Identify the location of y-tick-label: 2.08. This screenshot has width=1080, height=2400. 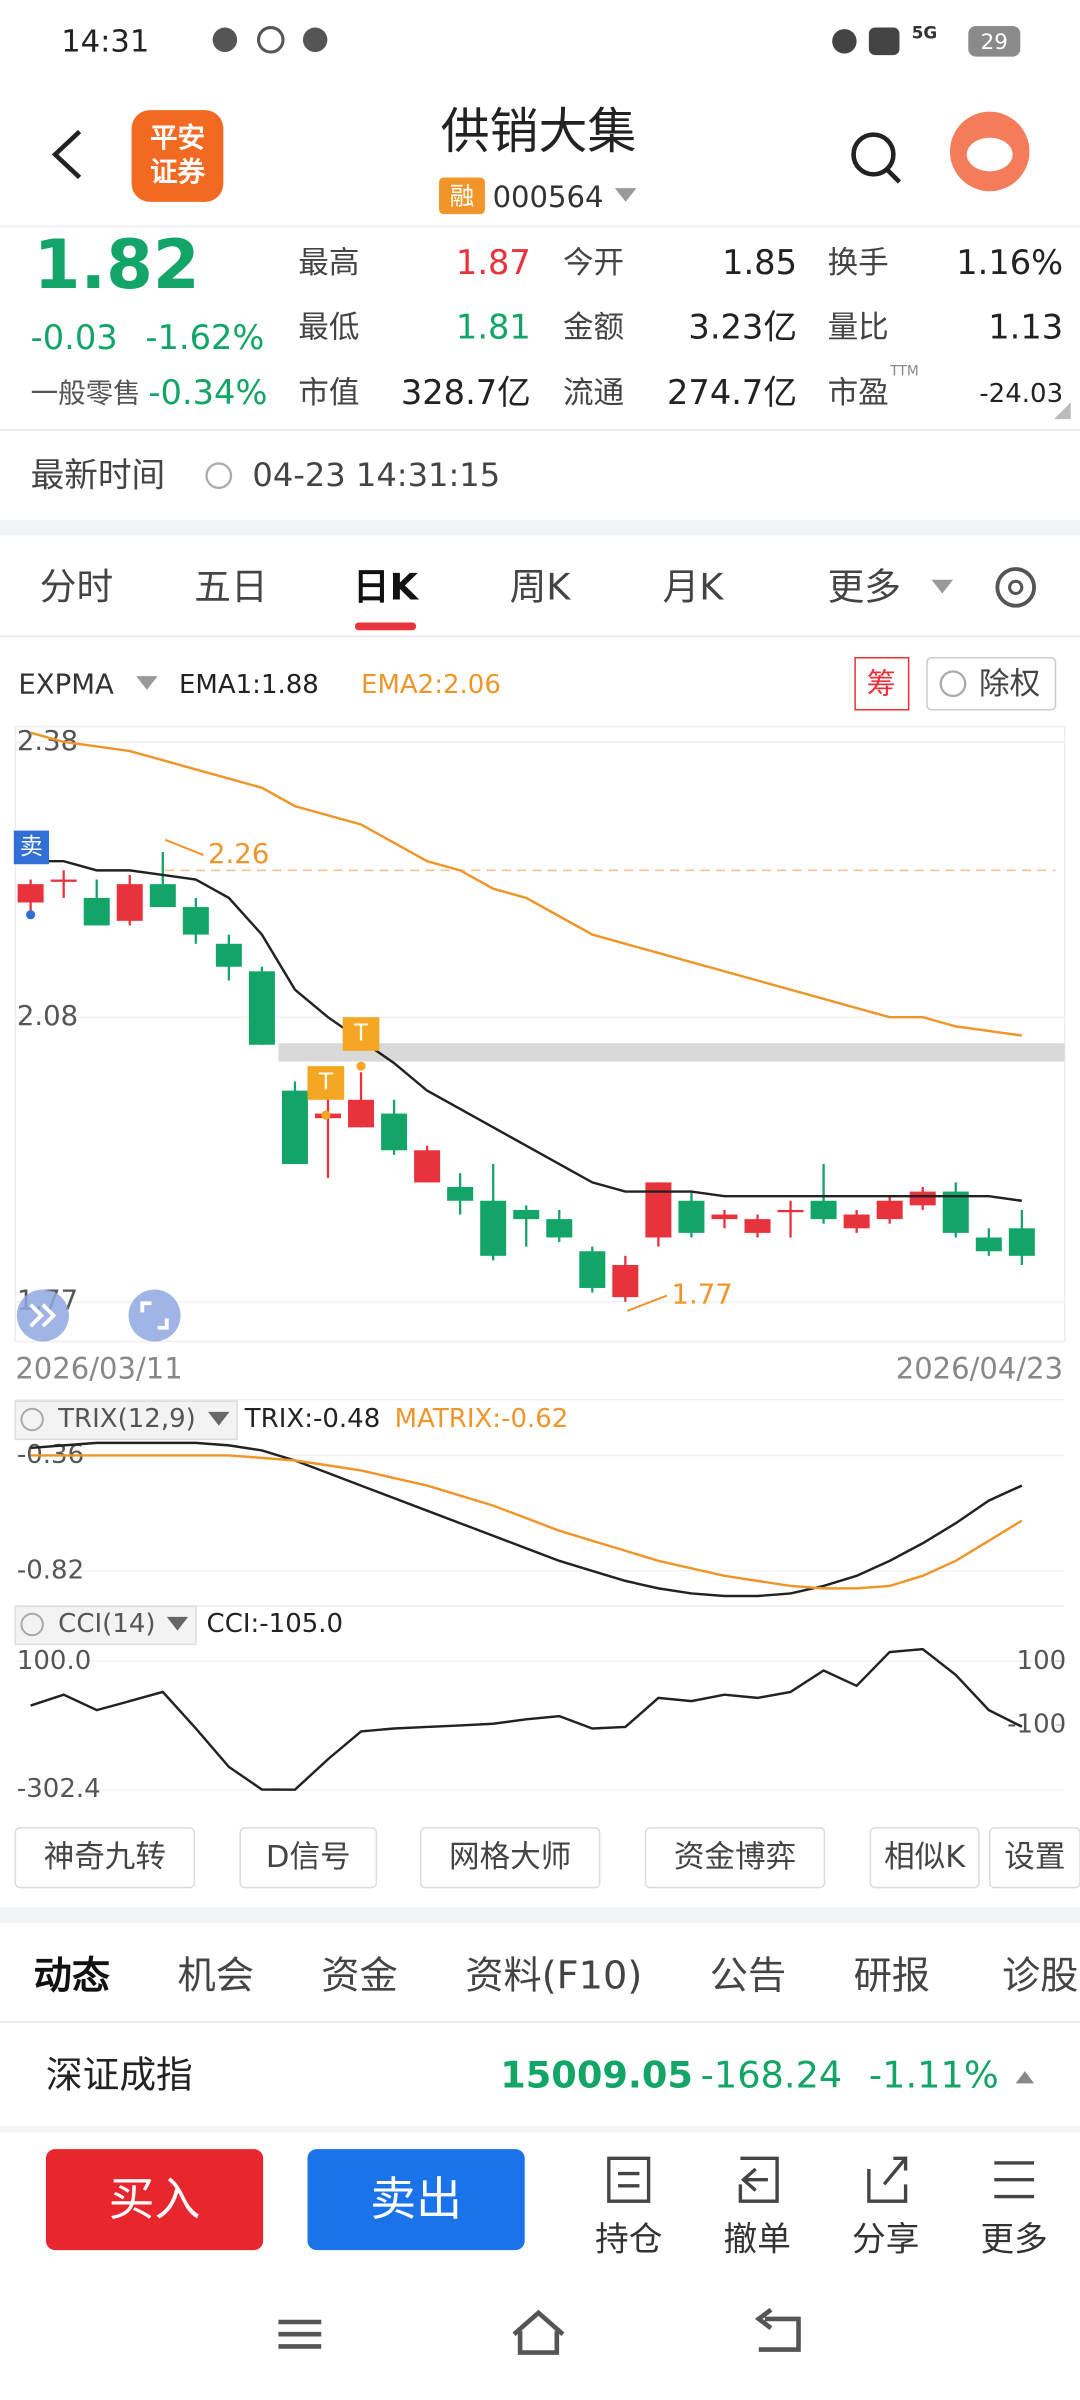
(47, 1016).